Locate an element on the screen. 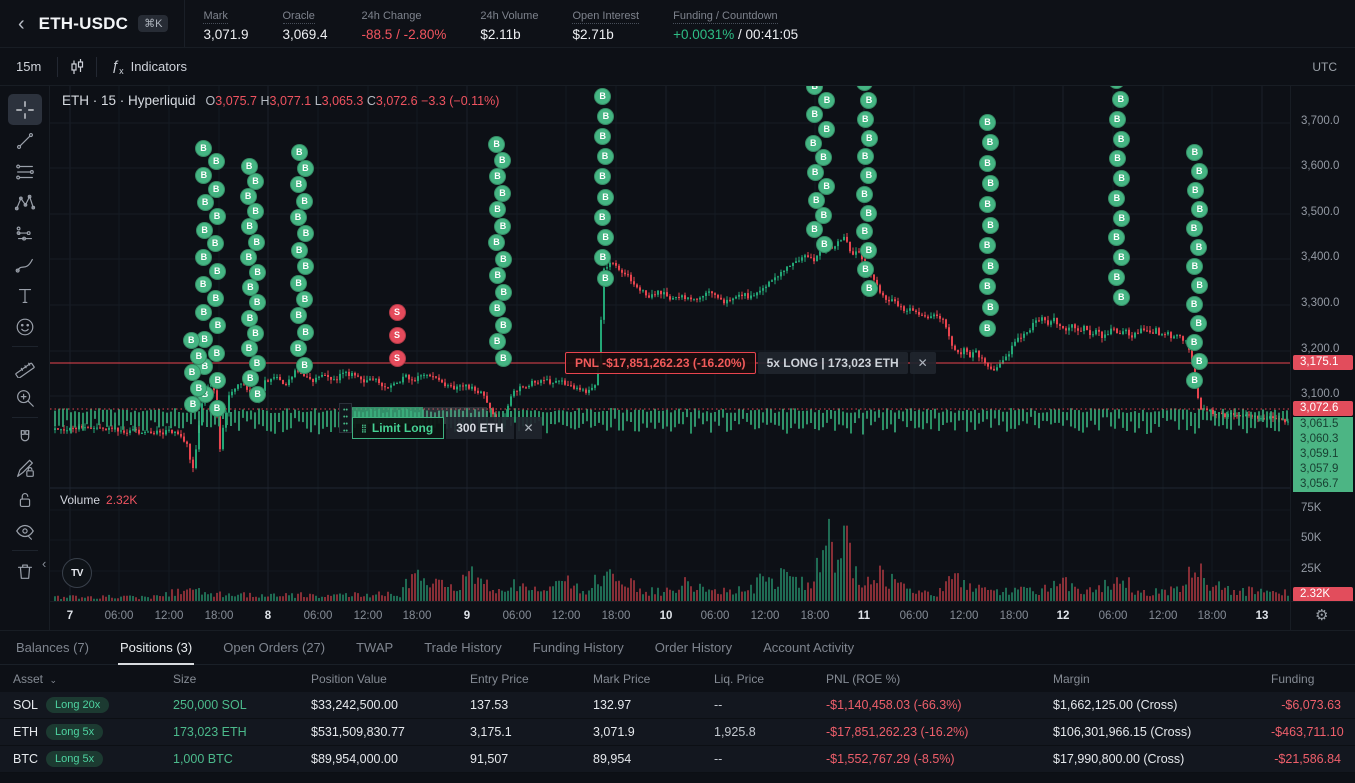 This screenshot has width=1355, height=783. col-header-asset: Asset ⌄ is located at coordinates (35, 678).